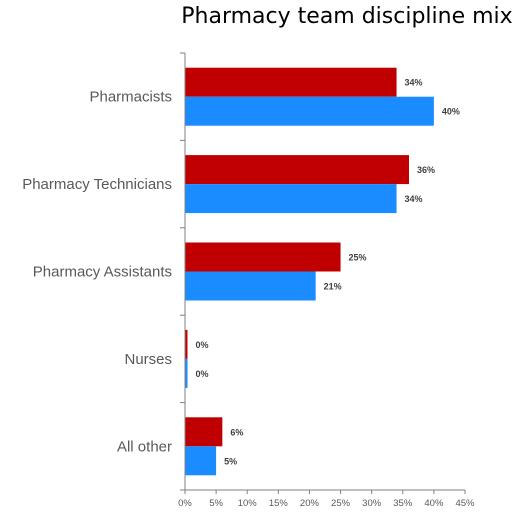 The height and width of the screenshot is (516, 518). Describe the element at coordinates (279, 503) in the screenshot. I see `x-tick-label-3: 15%` at that location.